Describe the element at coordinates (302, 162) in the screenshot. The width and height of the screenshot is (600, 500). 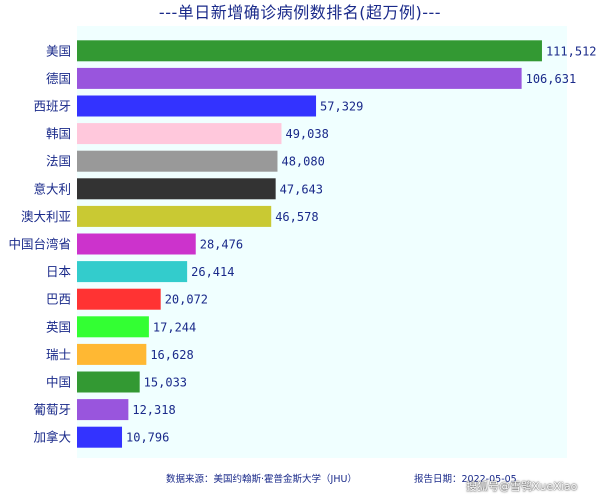
I see `value-label: 48,080` at that location.